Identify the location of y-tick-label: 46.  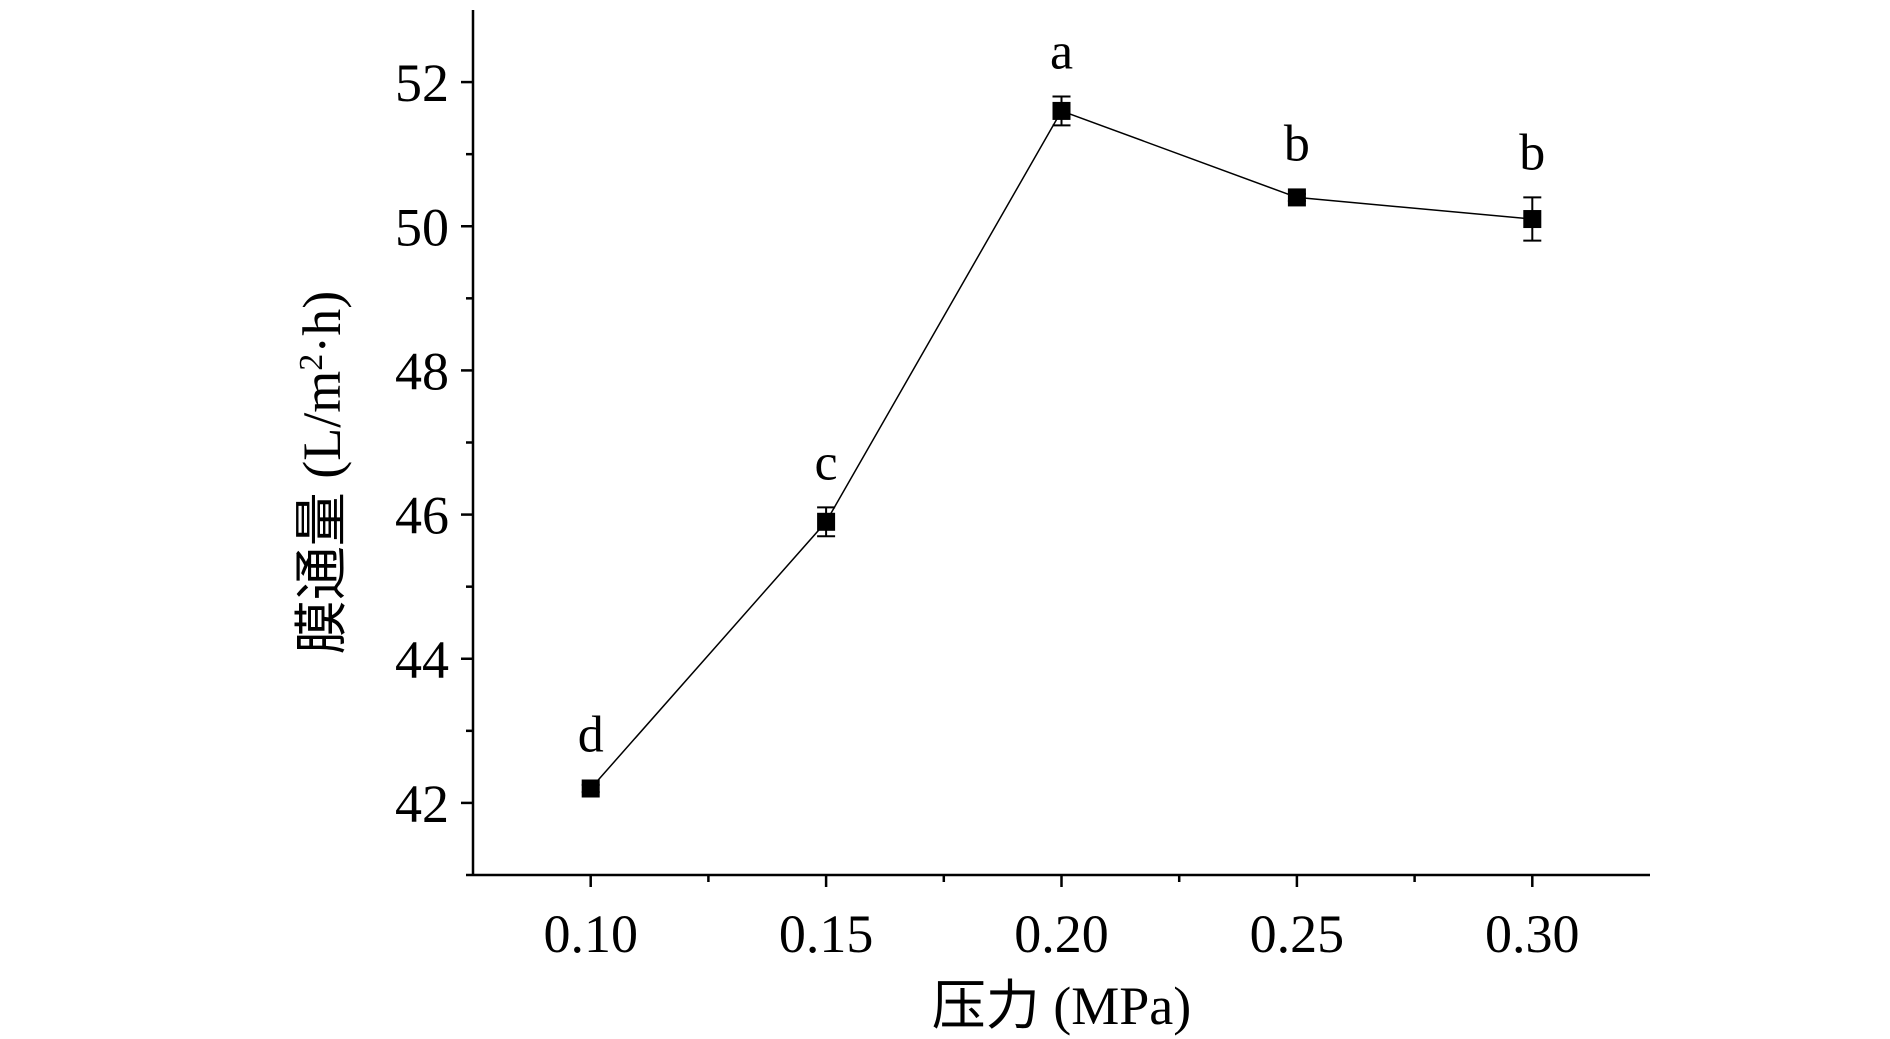
(422, 516).